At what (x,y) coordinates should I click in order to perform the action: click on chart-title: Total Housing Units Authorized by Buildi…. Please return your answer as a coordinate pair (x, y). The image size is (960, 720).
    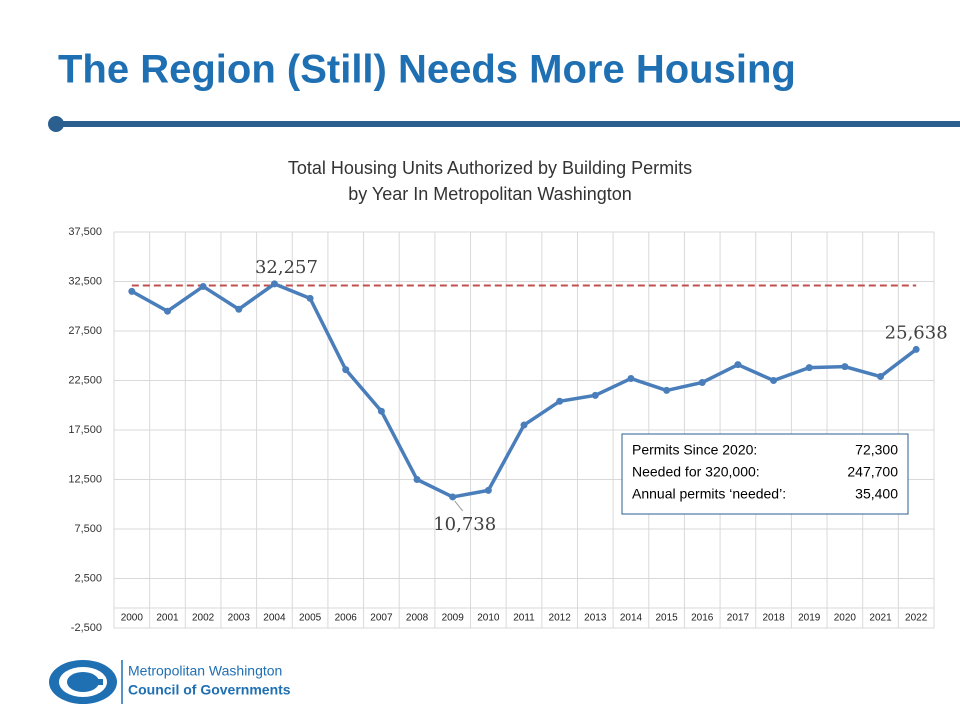
    Looking at the image, I should click on (490, 168).